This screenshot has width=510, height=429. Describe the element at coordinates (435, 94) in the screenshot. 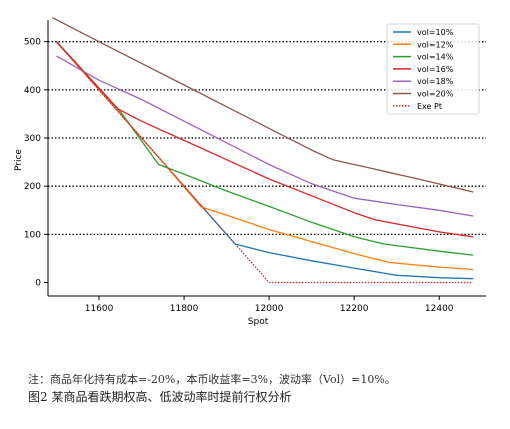

I see `legend-label: vol=20%` at that location.